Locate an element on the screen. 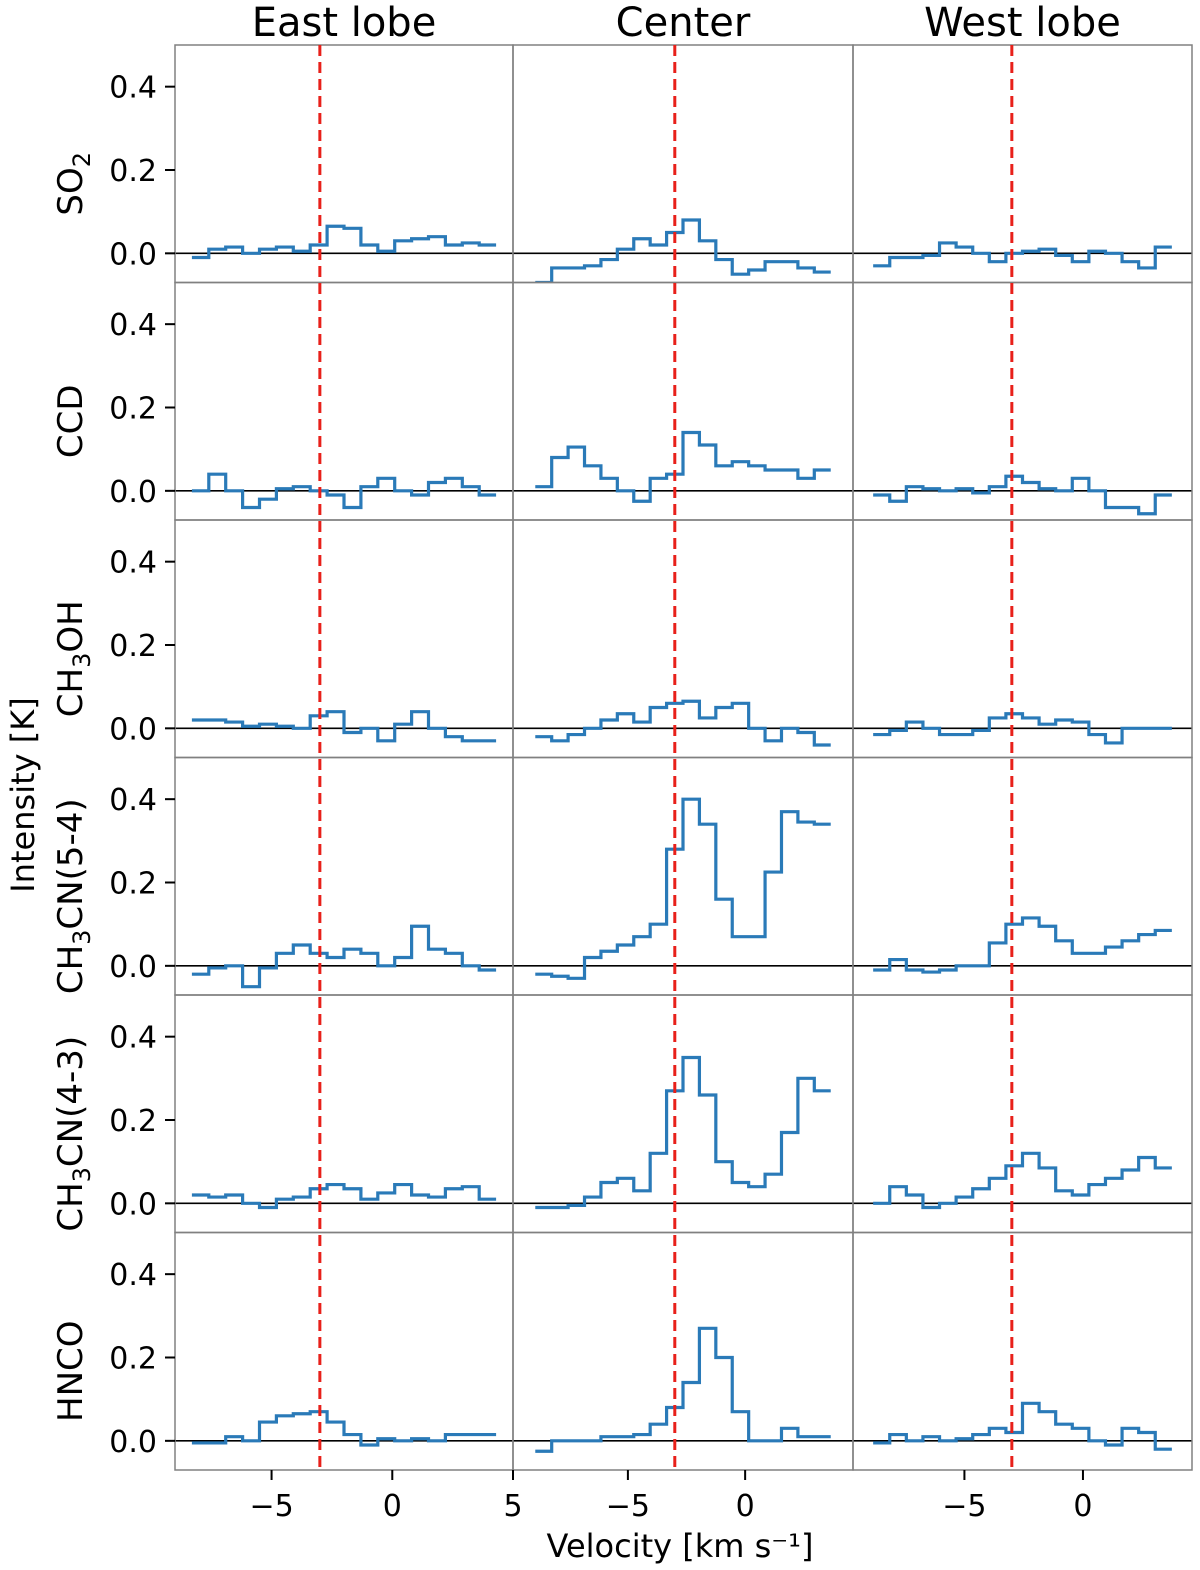 This screenshot has width=1200, height=1570. column-title: East lobe is located at coordinates (344, 23).